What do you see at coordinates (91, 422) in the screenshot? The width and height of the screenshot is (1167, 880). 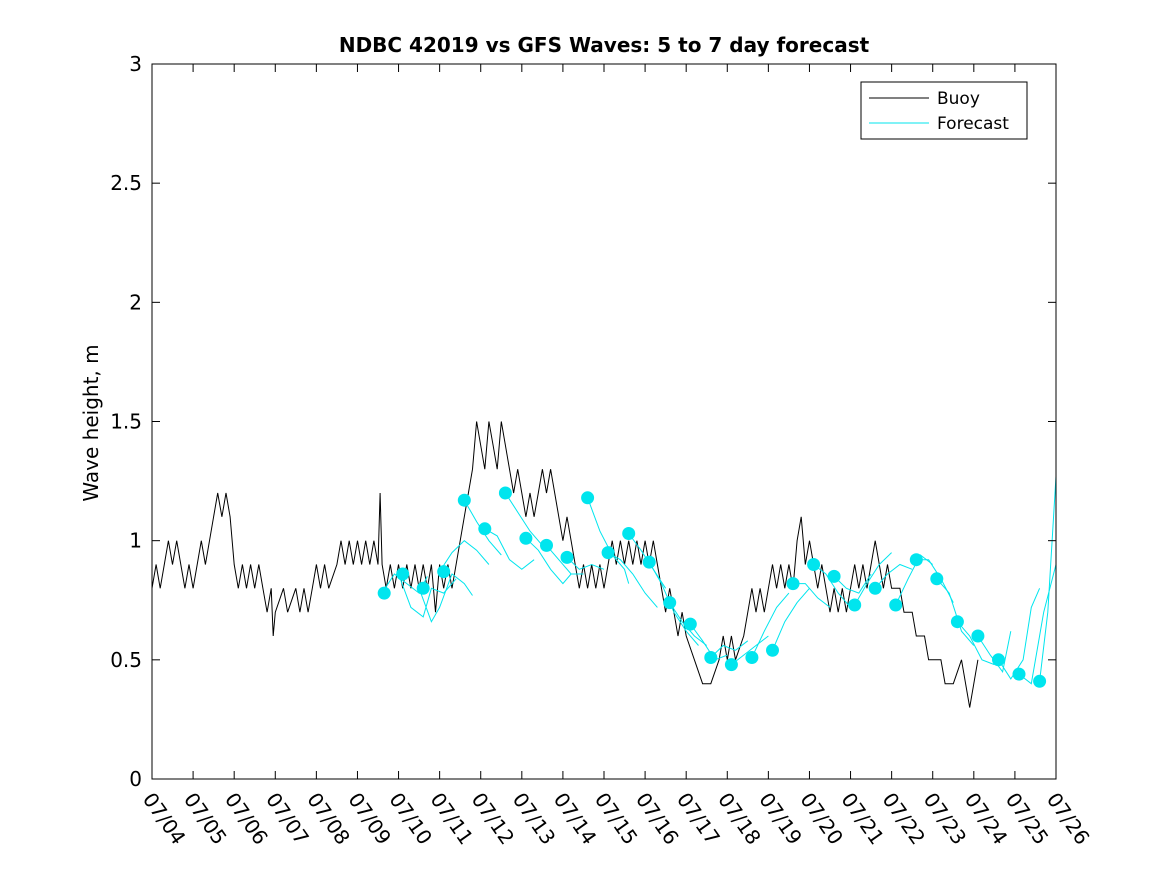 I see `y-axis-label: Wave height, m` at bounding box center [91, 422].